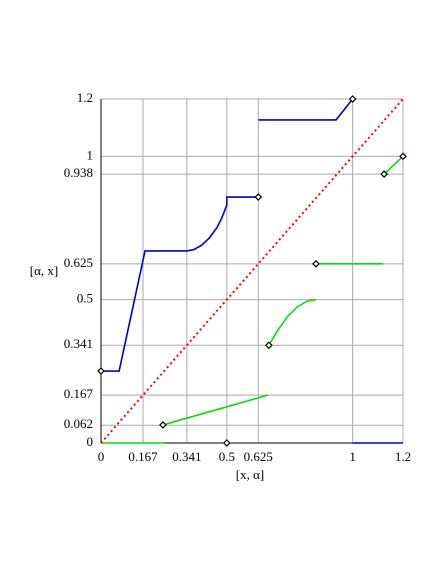 The width and height of the screenshot is (443, 573). I want to click on x-tick-label: 0.5, so click(227, 456).